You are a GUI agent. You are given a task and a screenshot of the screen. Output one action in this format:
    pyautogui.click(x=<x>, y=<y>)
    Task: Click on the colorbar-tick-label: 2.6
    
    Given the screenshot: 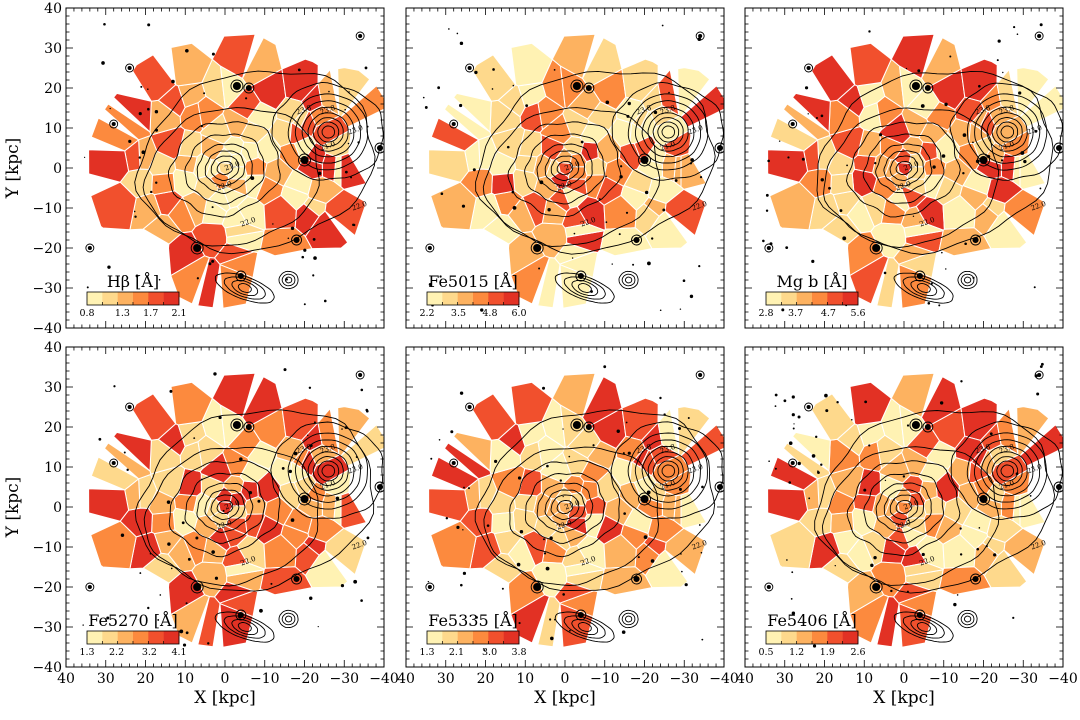 What is the action you would take?
    pyautogui.click(x=857, y=652)
    